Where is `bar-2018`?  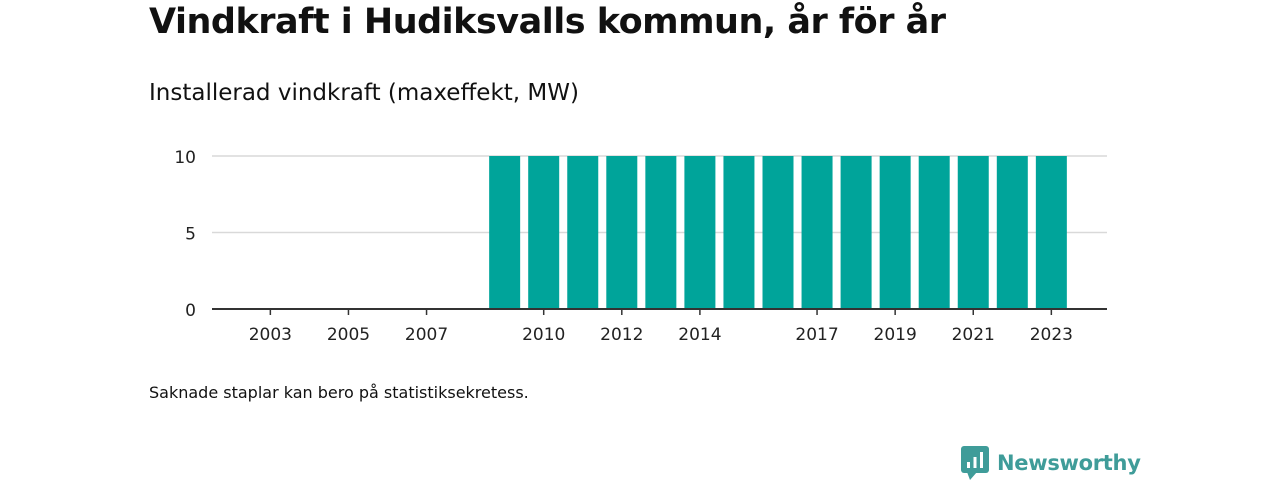
bar-2018 is located at coordinates (856, 232).